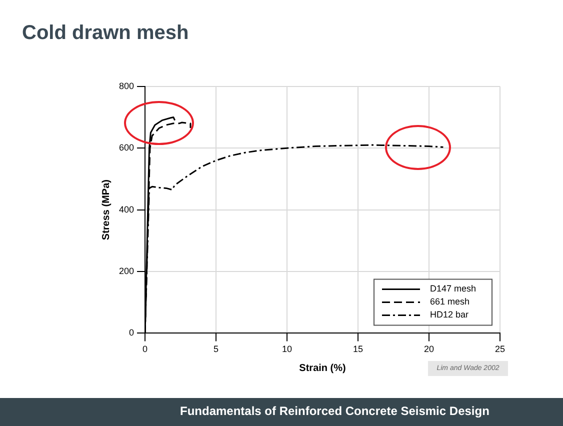 The width and height of the screenshot is (563, 426). What do you see at coordinates (131, 333) in the screenshot?
I see `y-tick-label: 0` at bounding box center [131, 333].